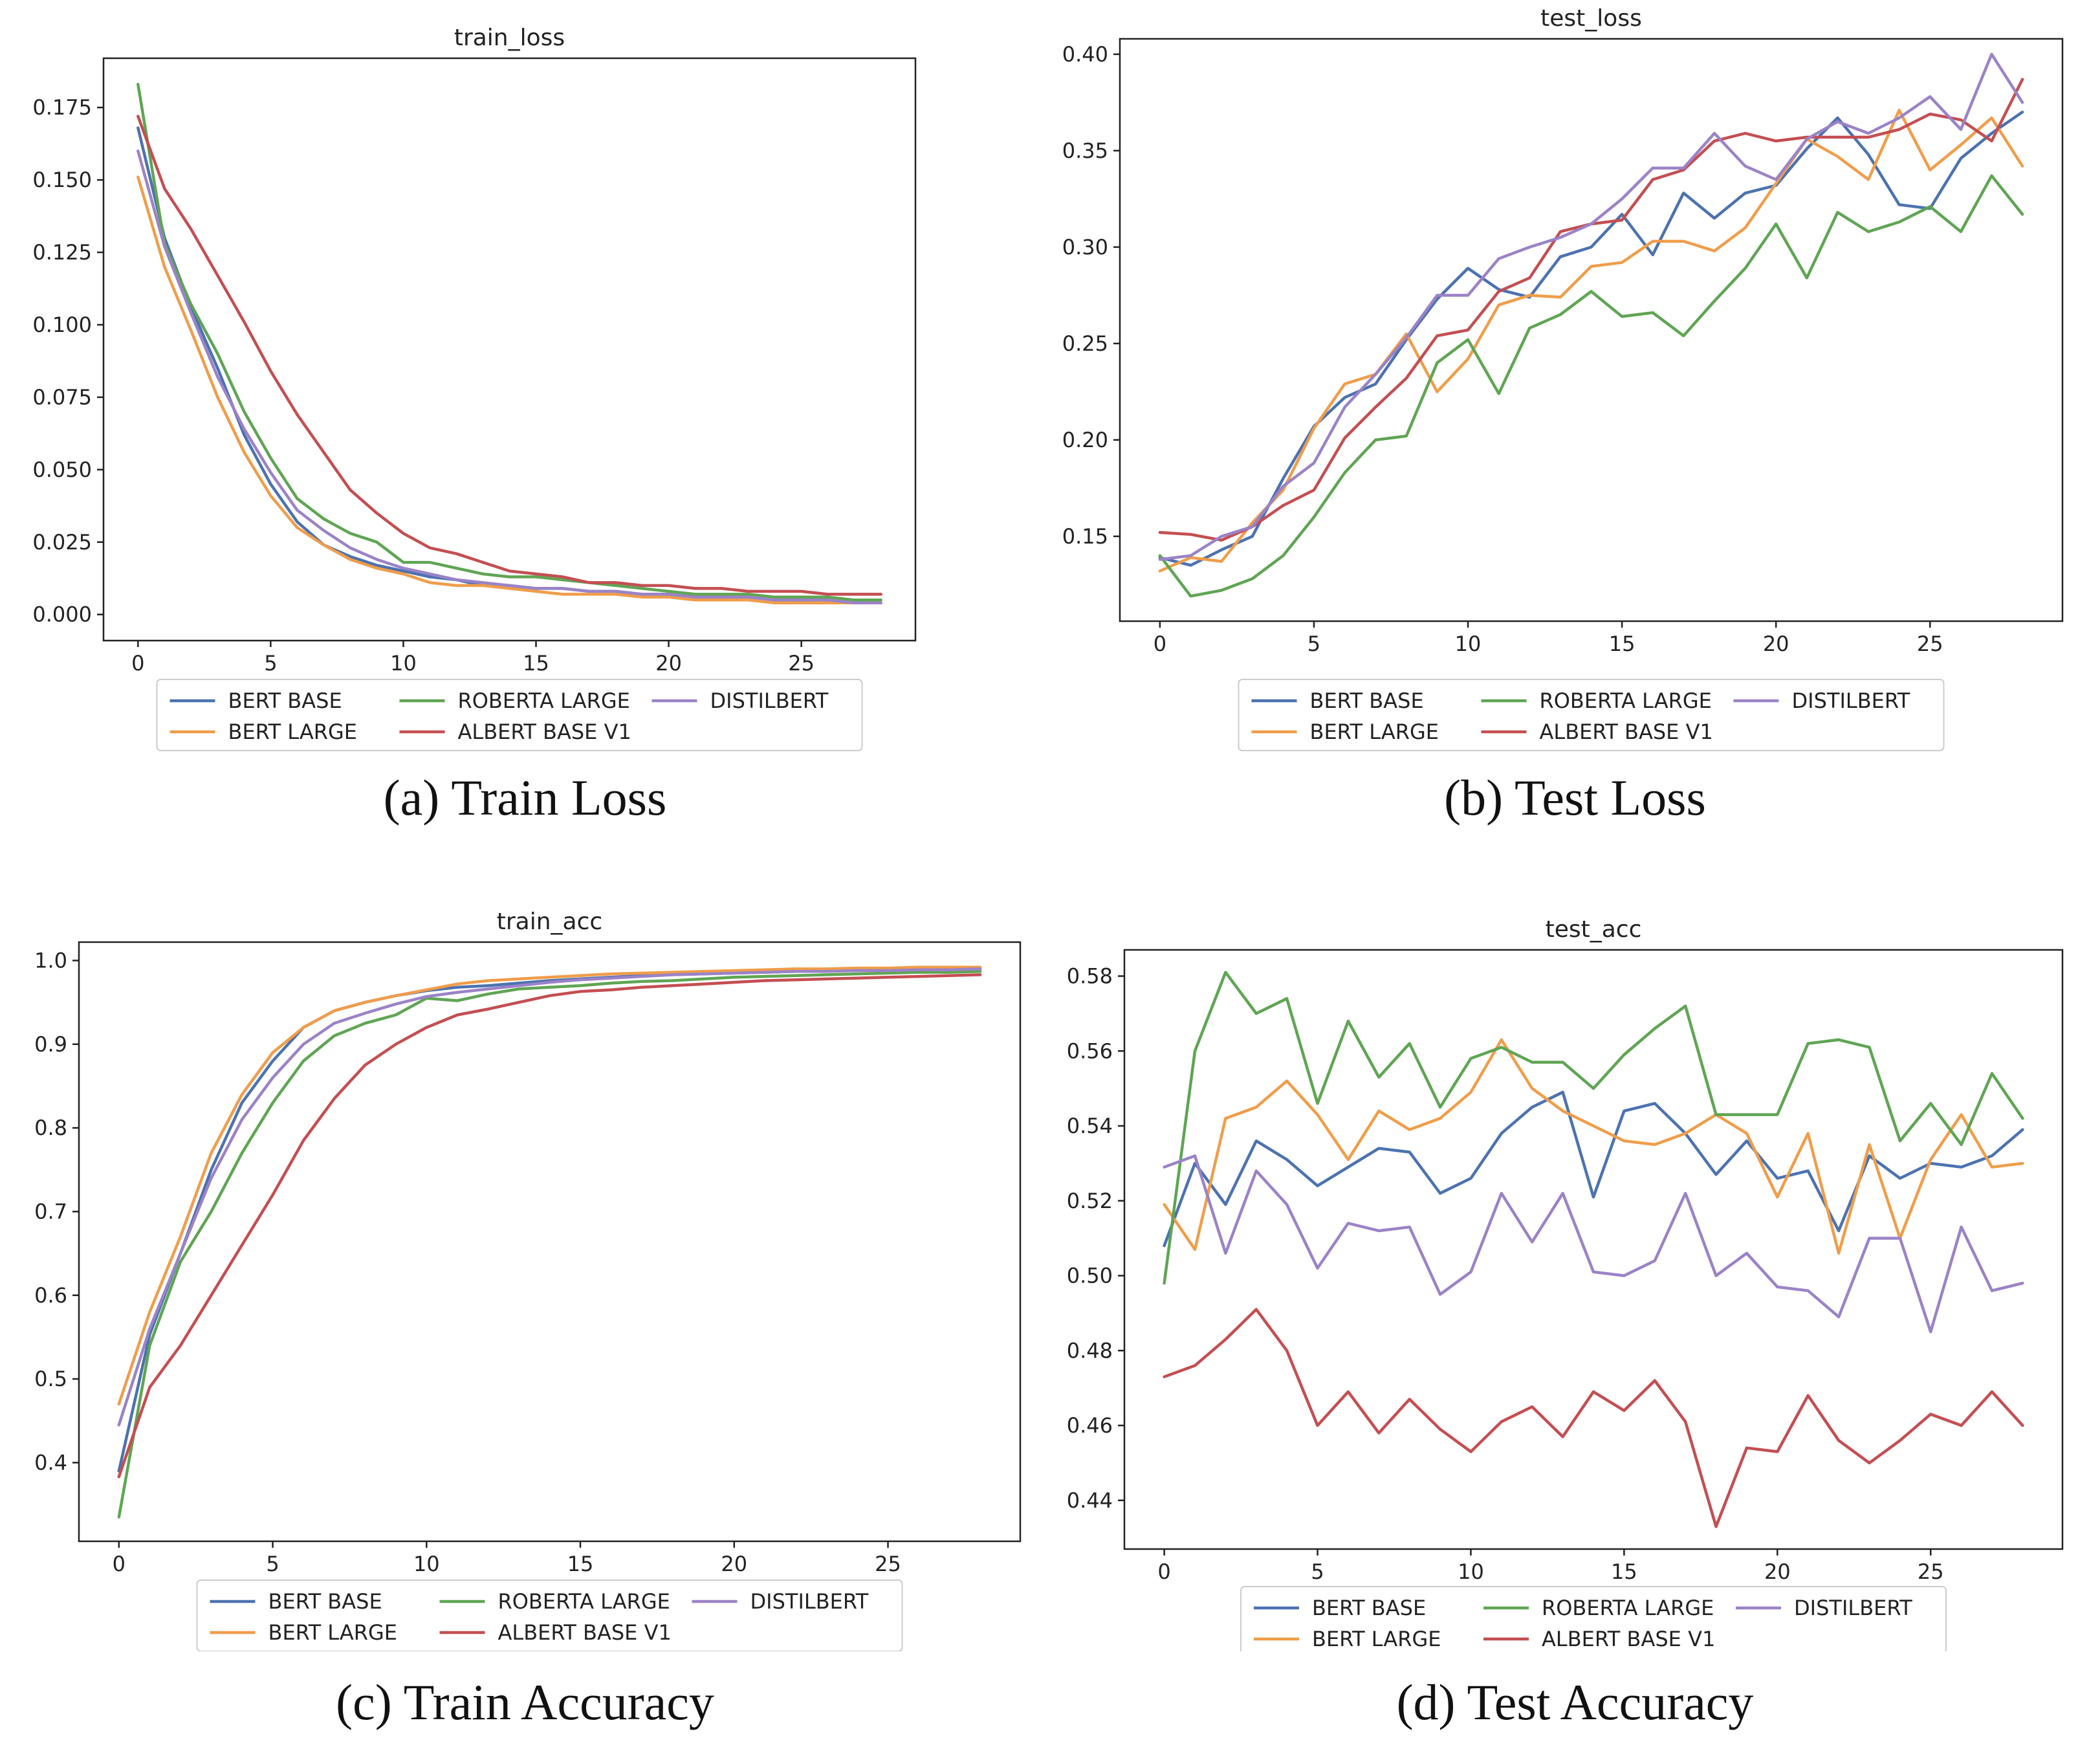 The height and width of the screenshot is (1749, 2100). I want to click on chart-title: test_loss, so click(1591, 18).